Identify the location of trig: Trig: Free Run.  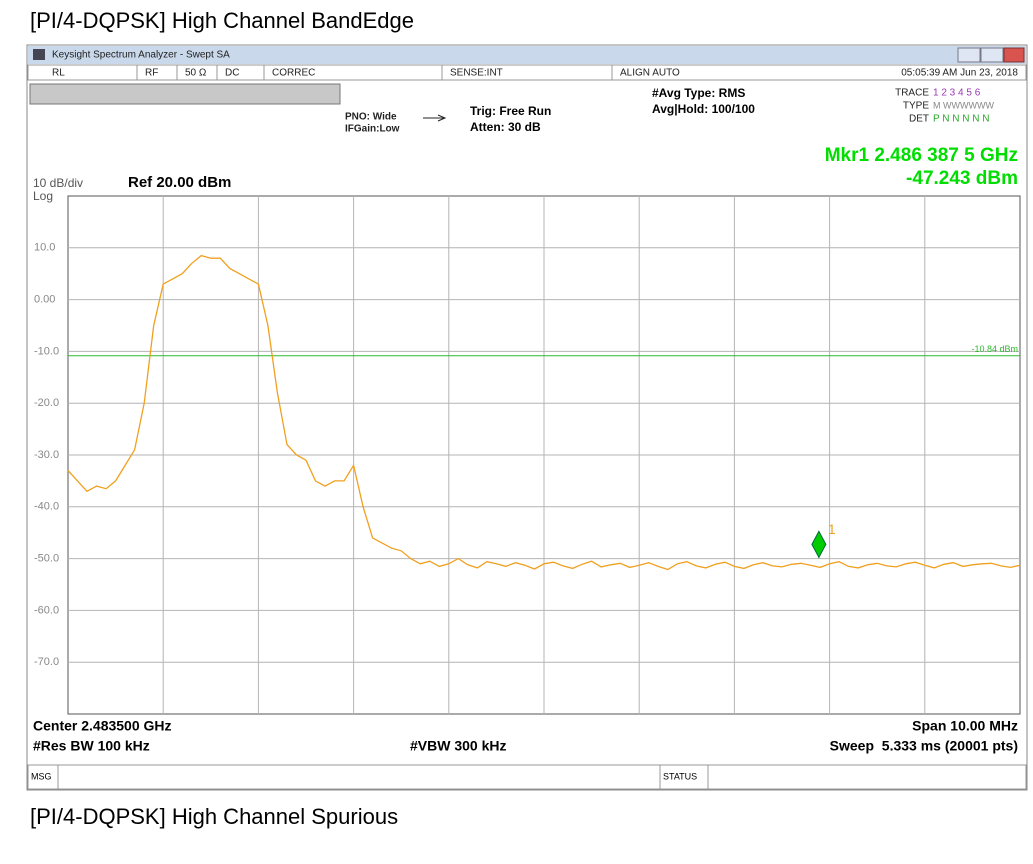
(510, 111).